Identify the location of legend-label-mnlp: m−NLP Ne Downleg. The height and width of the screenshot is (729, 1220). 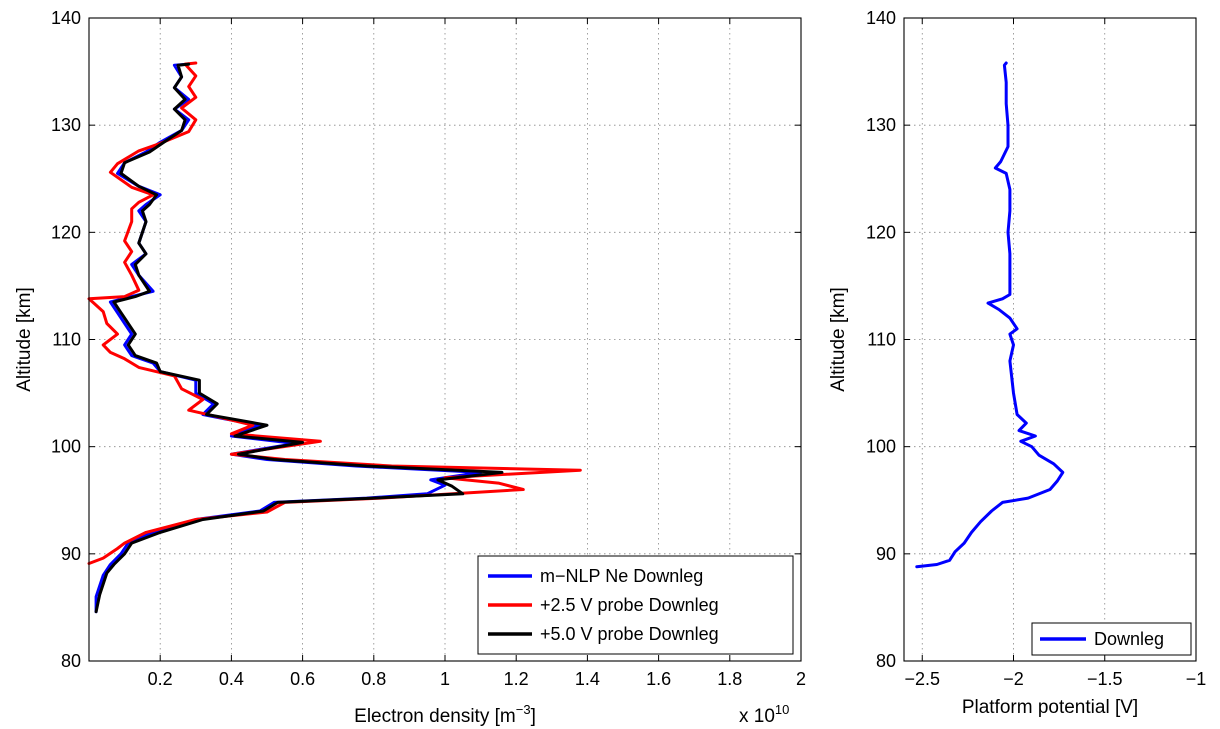
(621, 576).